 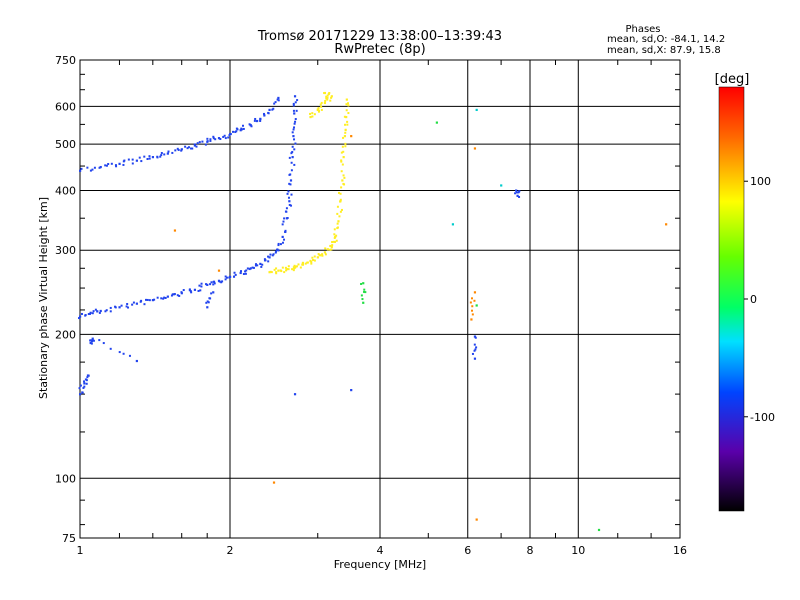 I want to click on x-tick-label: 8, so click(x=530, y=550).